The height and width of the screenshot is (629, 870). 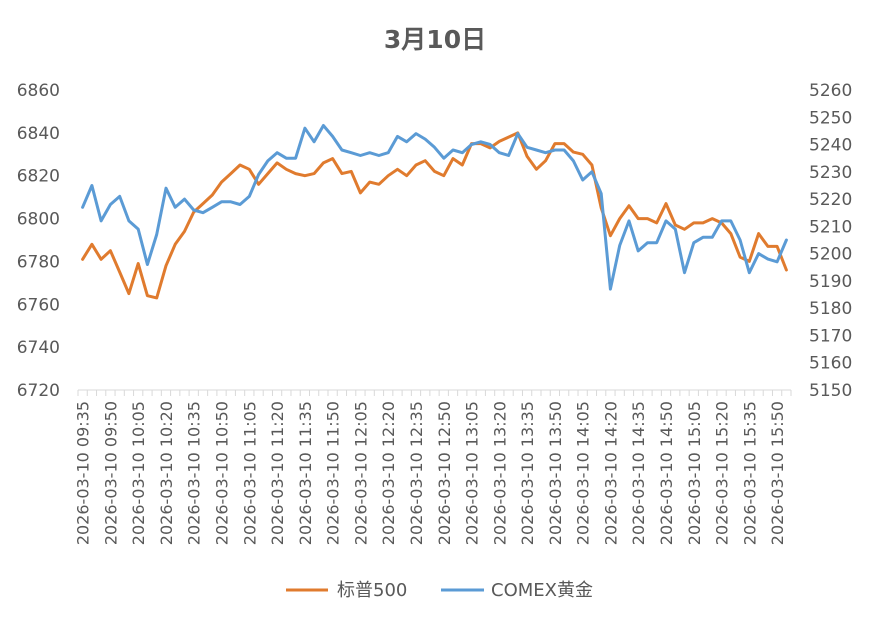 What do you see at coordinates (249, 473) in the screenshot?
I see `x-tick-label: 2026-03-10 11:05` at bounding box center [249, 473].